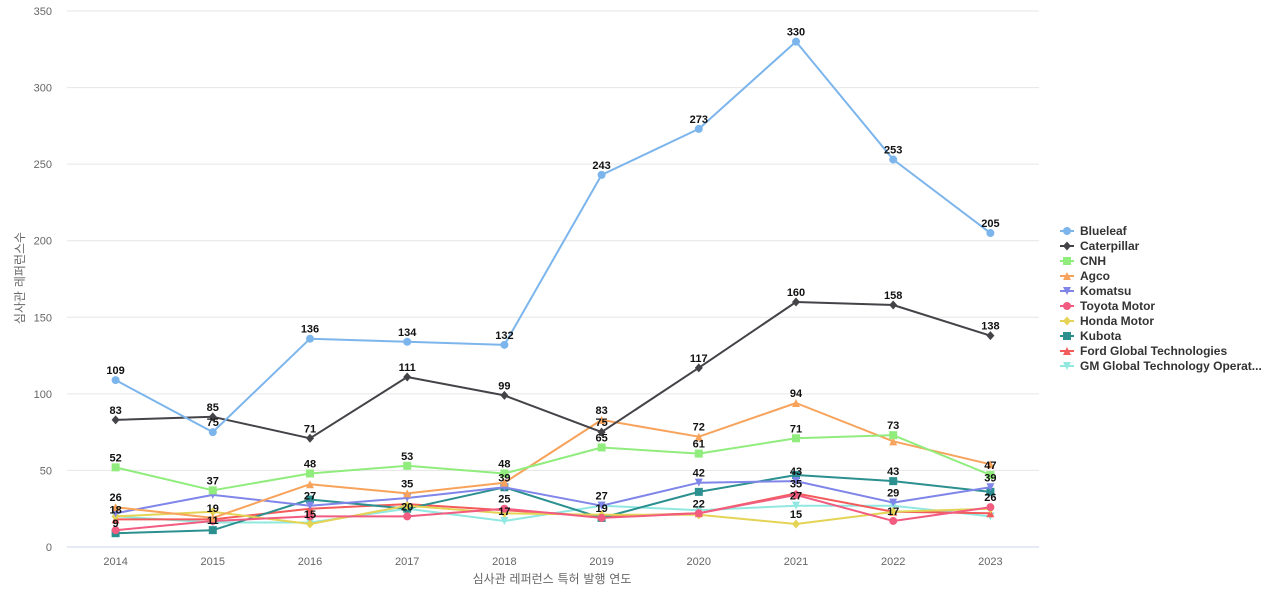  I want to click on data-label: 47, so click(990, 466).